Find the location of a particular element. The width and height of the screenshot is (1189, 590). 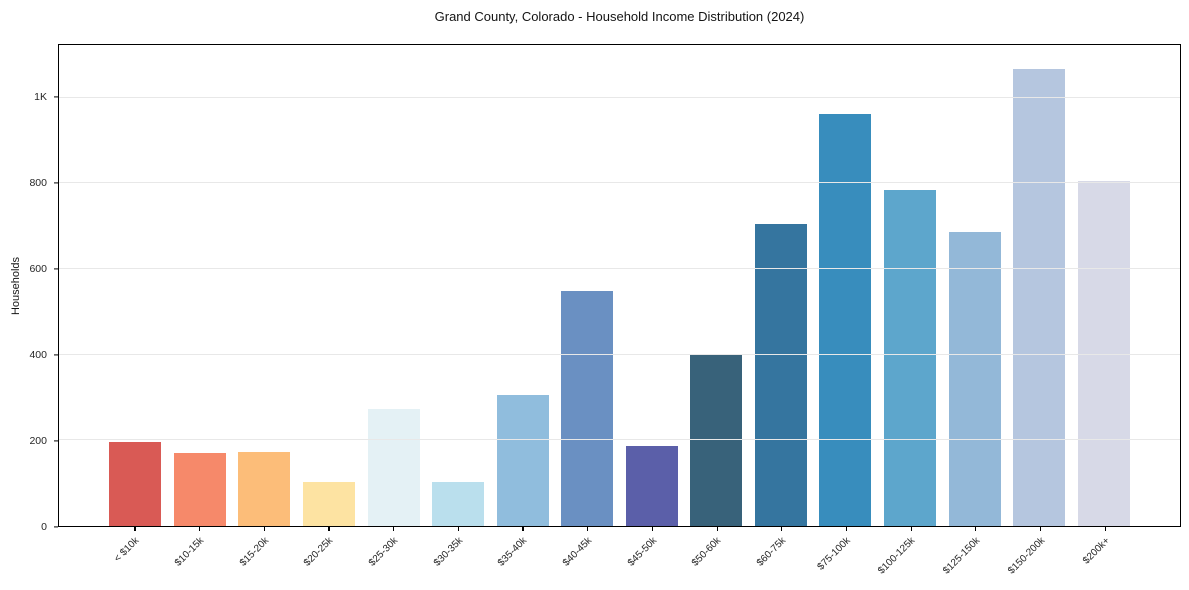

bar-$35-40k is located at coordinates (522, 460).